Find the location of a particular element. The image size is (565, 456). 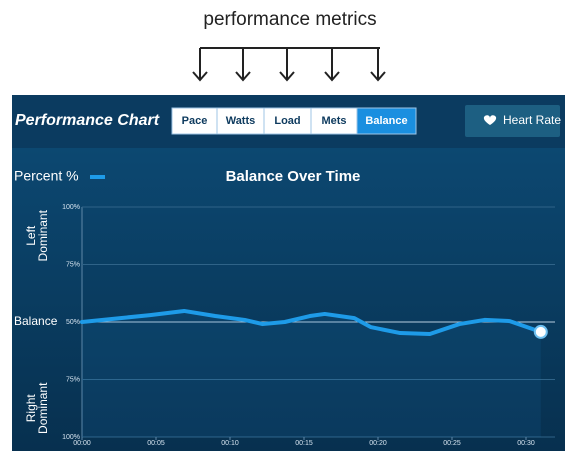

x-tick-label: 00:20 is located at coordinates (378, 443).